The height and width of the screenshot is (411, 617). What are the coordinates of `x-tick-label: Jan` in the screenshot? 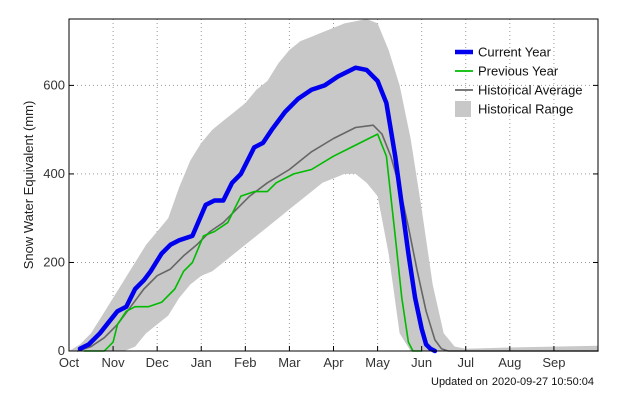 It's located at (201, 362).